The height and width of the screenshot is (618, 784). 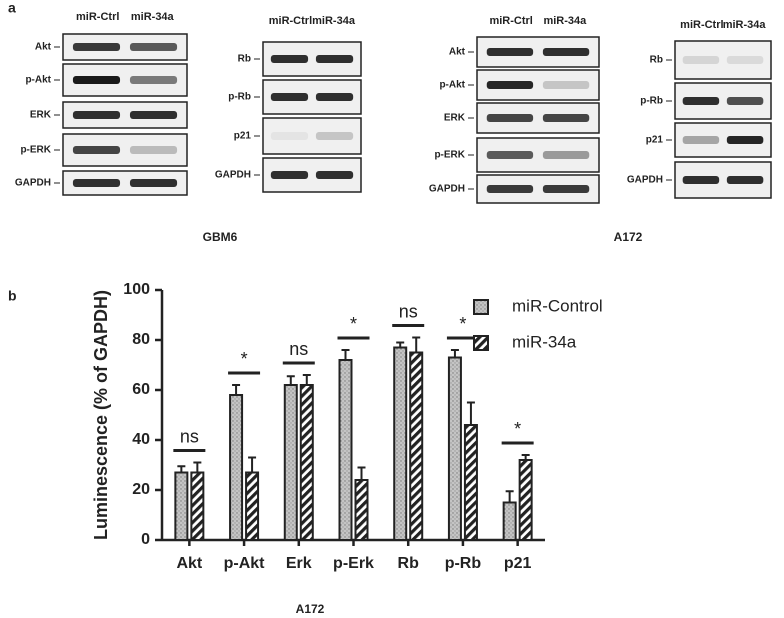 I want to click on x-axis-label: A172, so click(x=310, y=609).